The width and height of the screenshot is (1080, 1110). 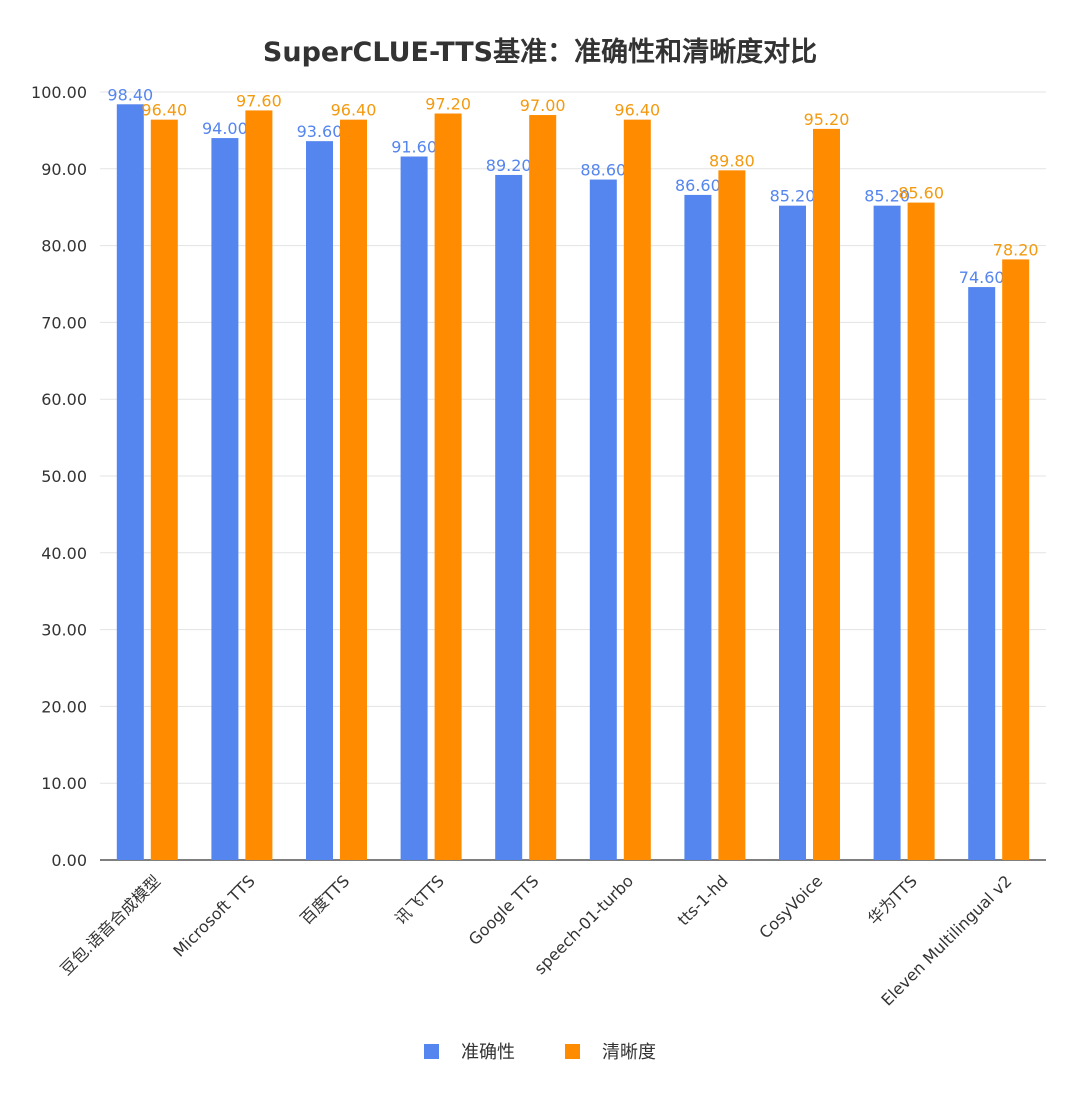 I want to click on y-tick-label: 100.00, so click(x=59, y=92).